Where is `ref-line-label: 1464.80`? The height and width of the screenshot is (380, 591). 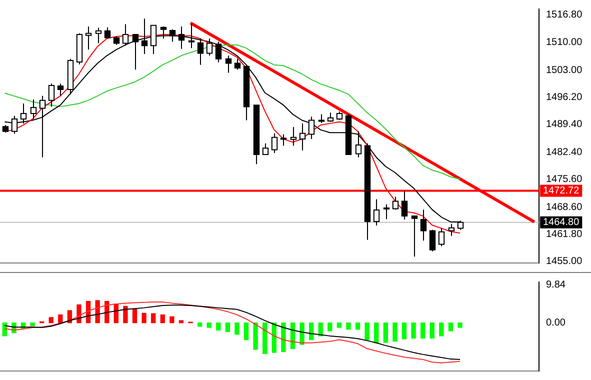
ref-line-label: 1464.80 is located at coordinates (561, 222).